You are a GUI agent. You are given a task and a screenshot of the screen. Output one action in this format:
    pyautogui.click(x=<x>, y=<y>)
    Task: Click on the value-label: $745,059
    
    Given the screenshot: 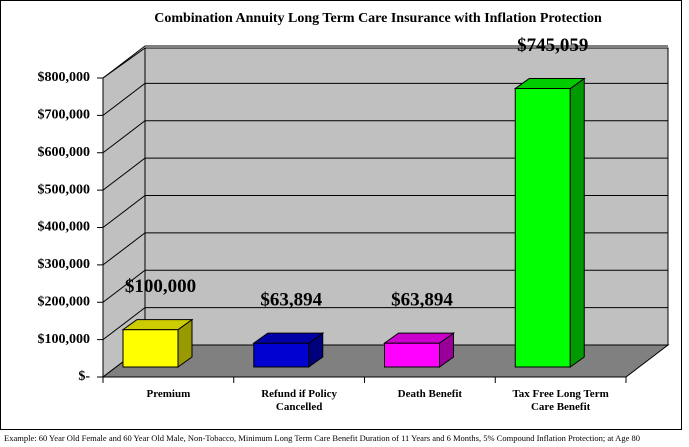 What is the action you would take?
    pyautogui.click(x=552, y=45)
    